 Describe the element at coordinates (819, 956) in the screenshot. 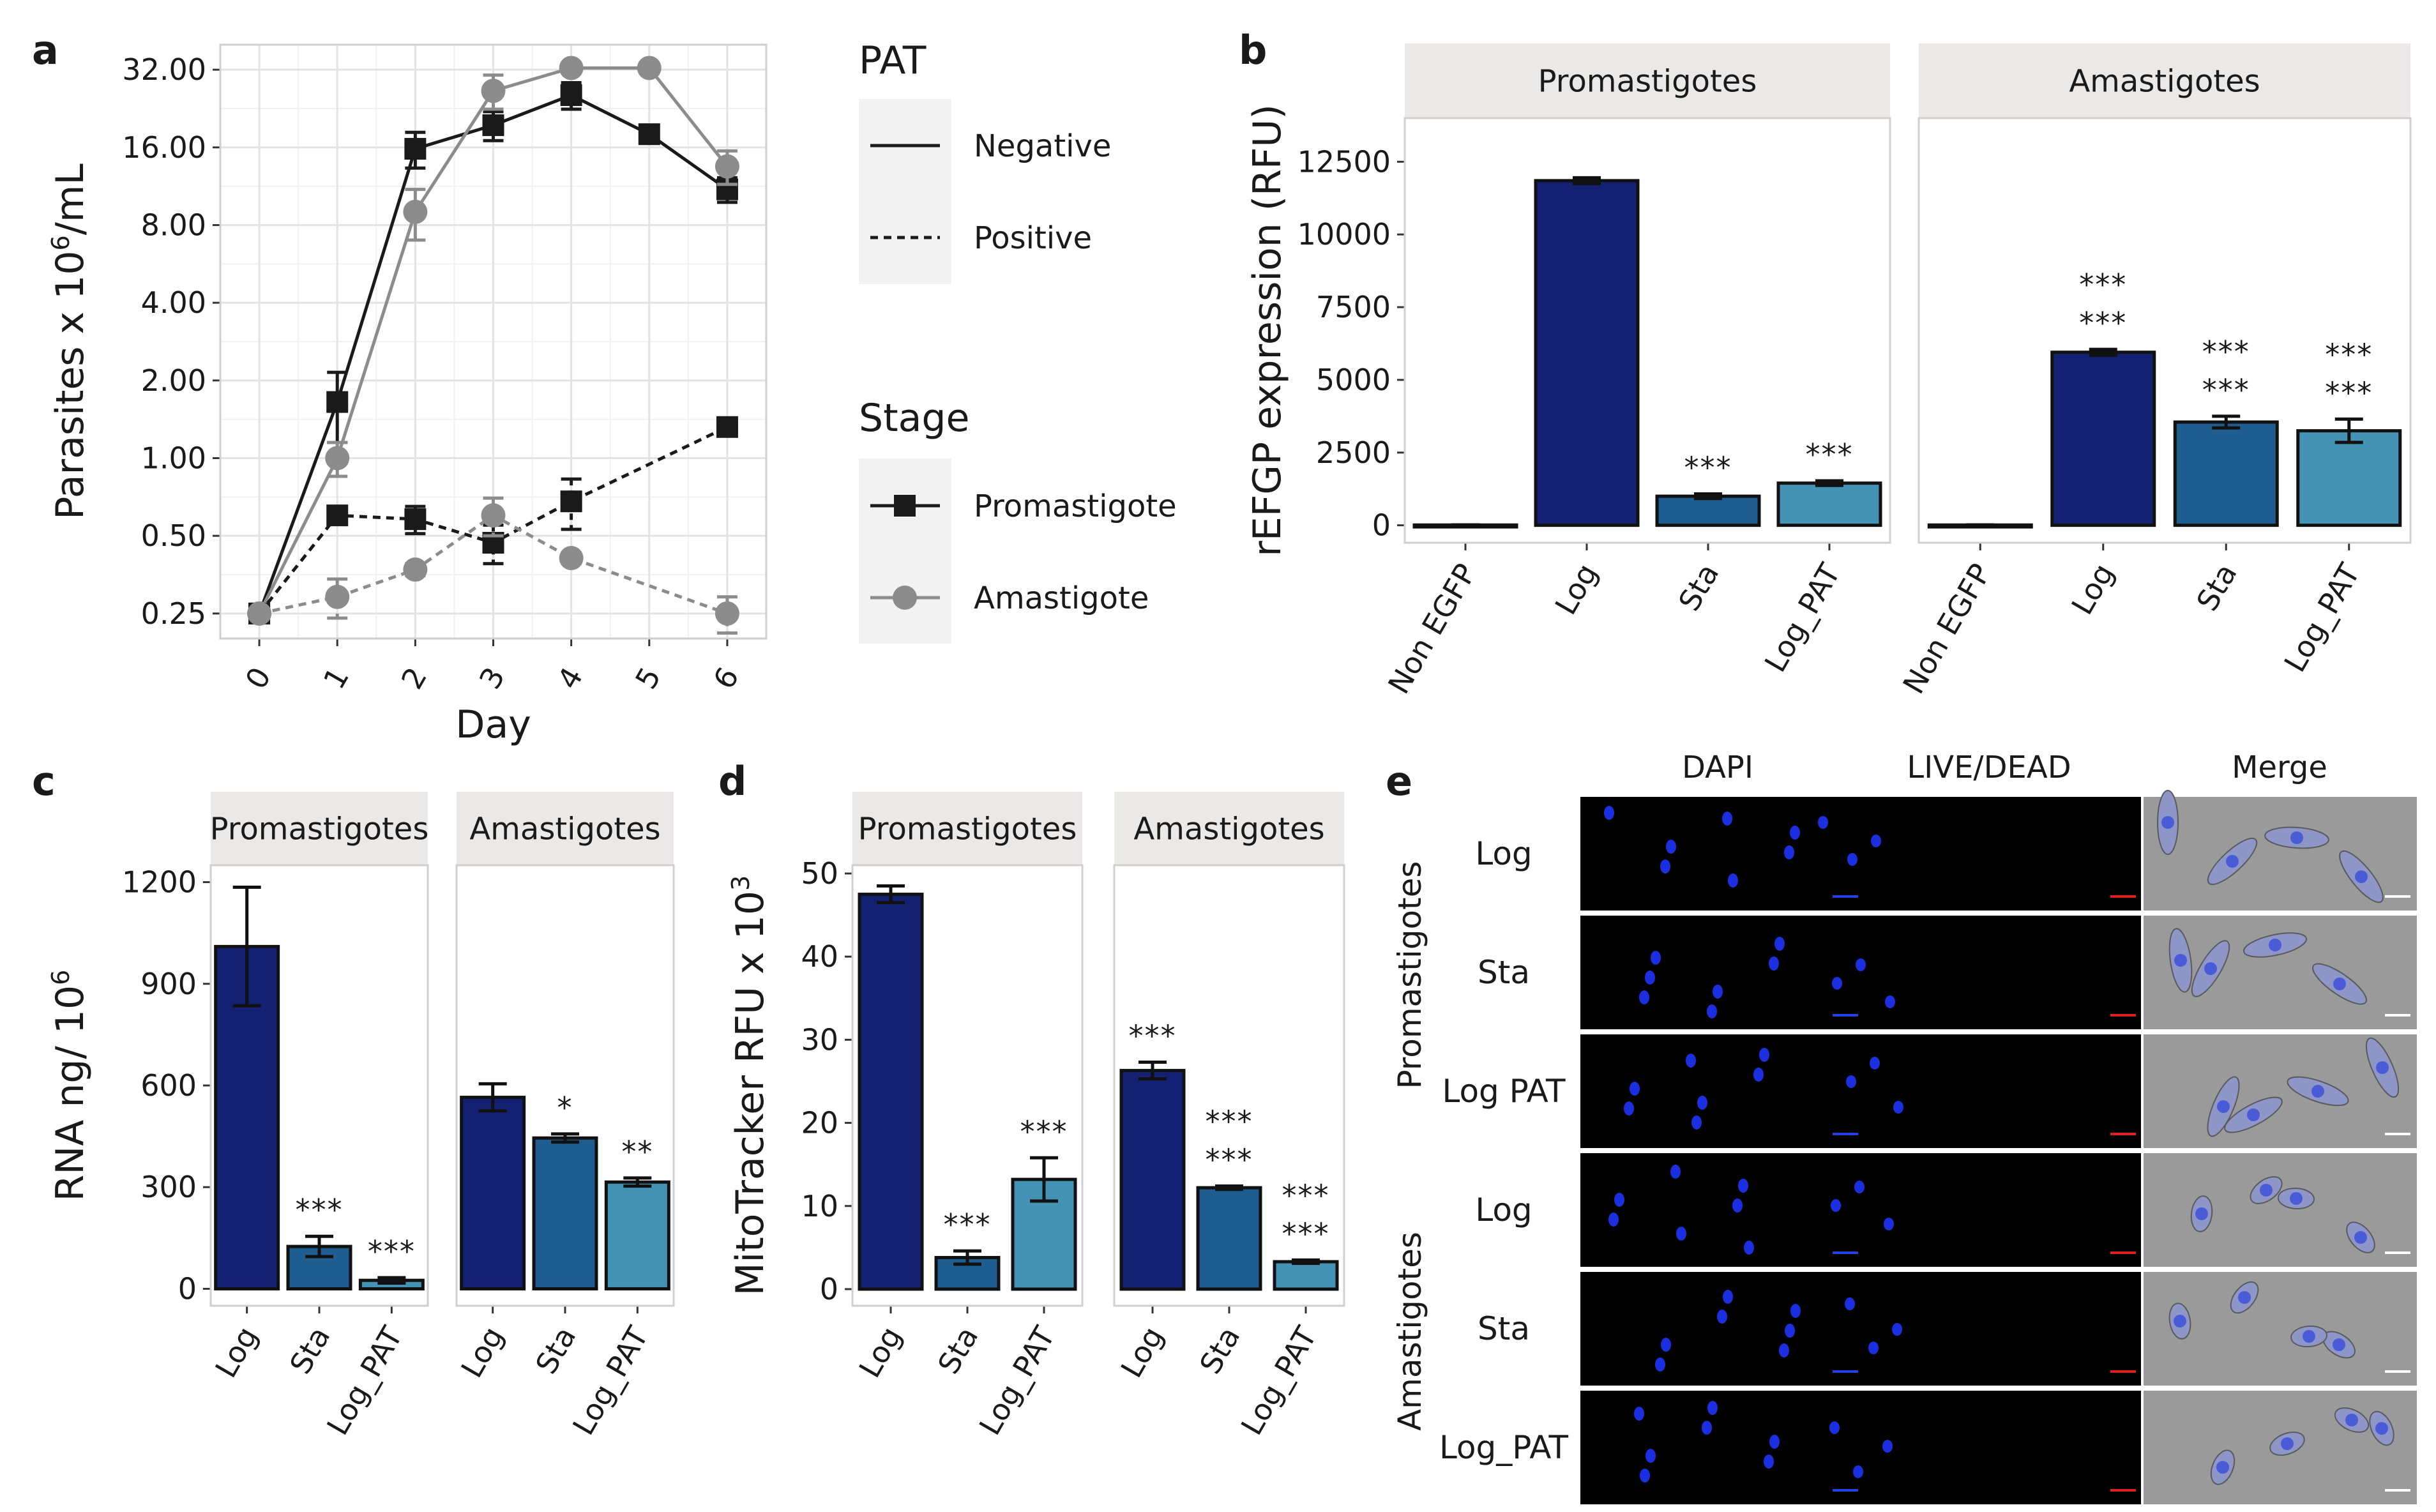

I see `y-tick-label: 40` at that location.